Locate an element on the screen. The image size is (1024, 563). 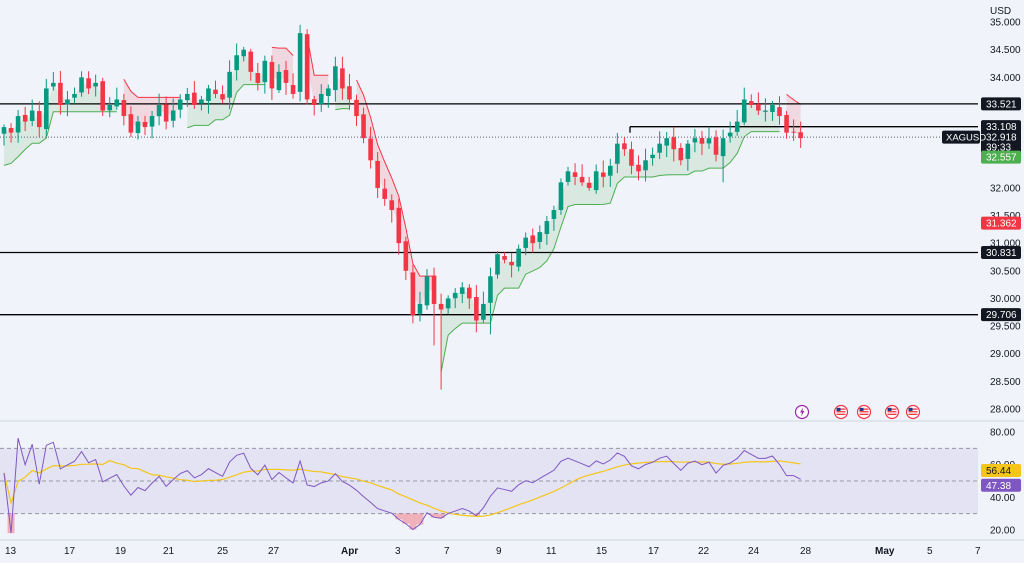
rsi-value-label: 47.38 is located at coordinates (1001, 485).